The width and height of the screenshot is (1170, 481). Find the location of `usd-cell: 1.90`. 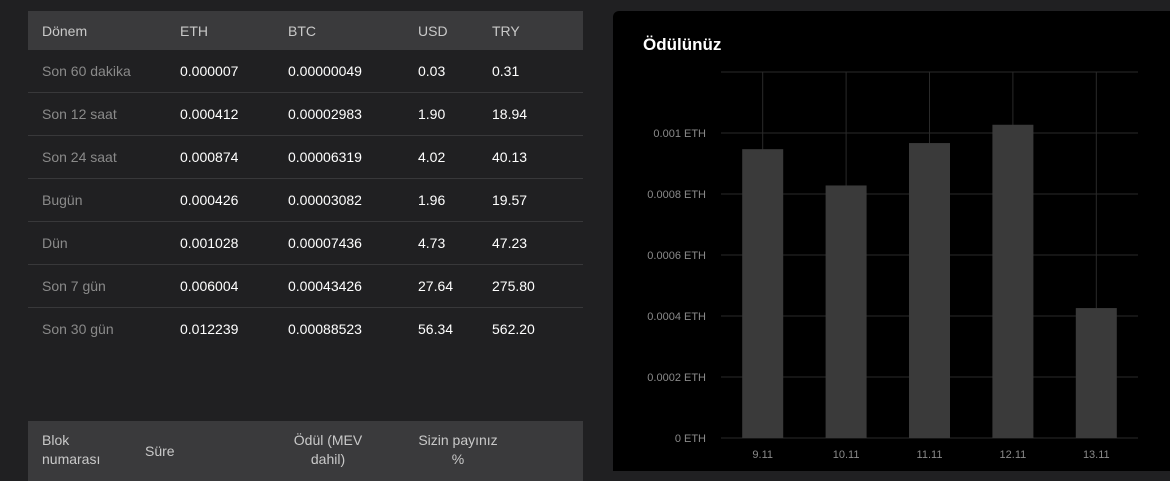

usd-cell: 1.90 is located at coordinates (455, 114).